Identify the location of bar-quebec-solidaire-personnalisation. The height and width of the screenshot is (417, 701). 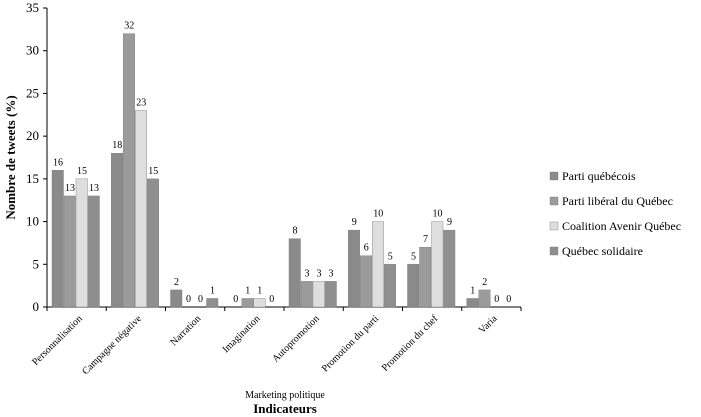
(93, 251).